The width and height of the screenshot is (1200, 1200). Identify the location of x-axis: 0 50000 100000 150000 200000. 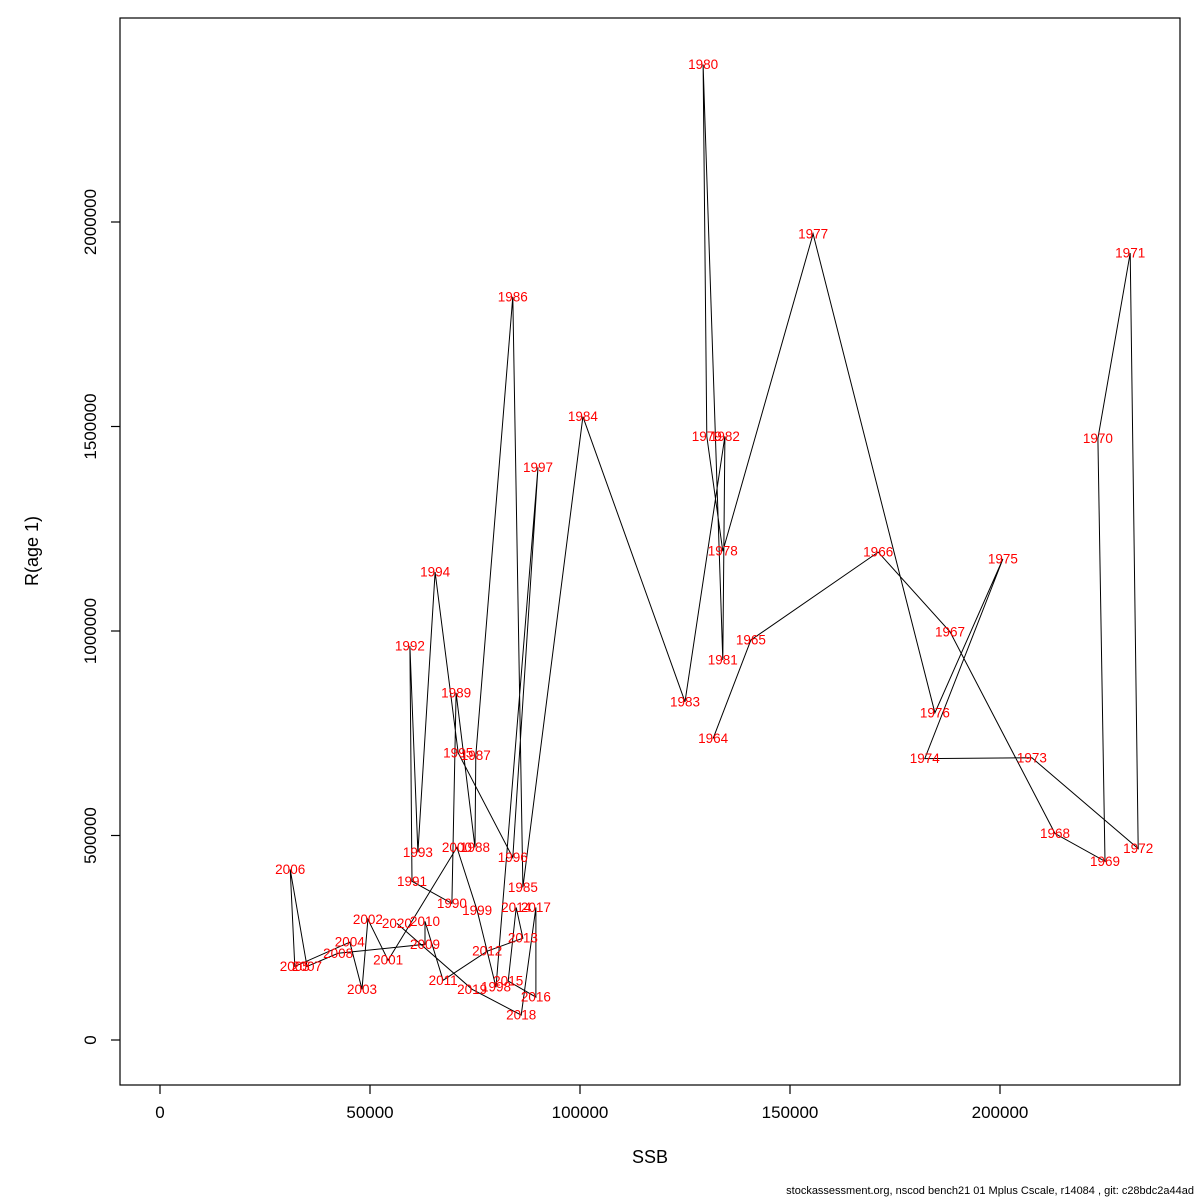
(591, 1103).